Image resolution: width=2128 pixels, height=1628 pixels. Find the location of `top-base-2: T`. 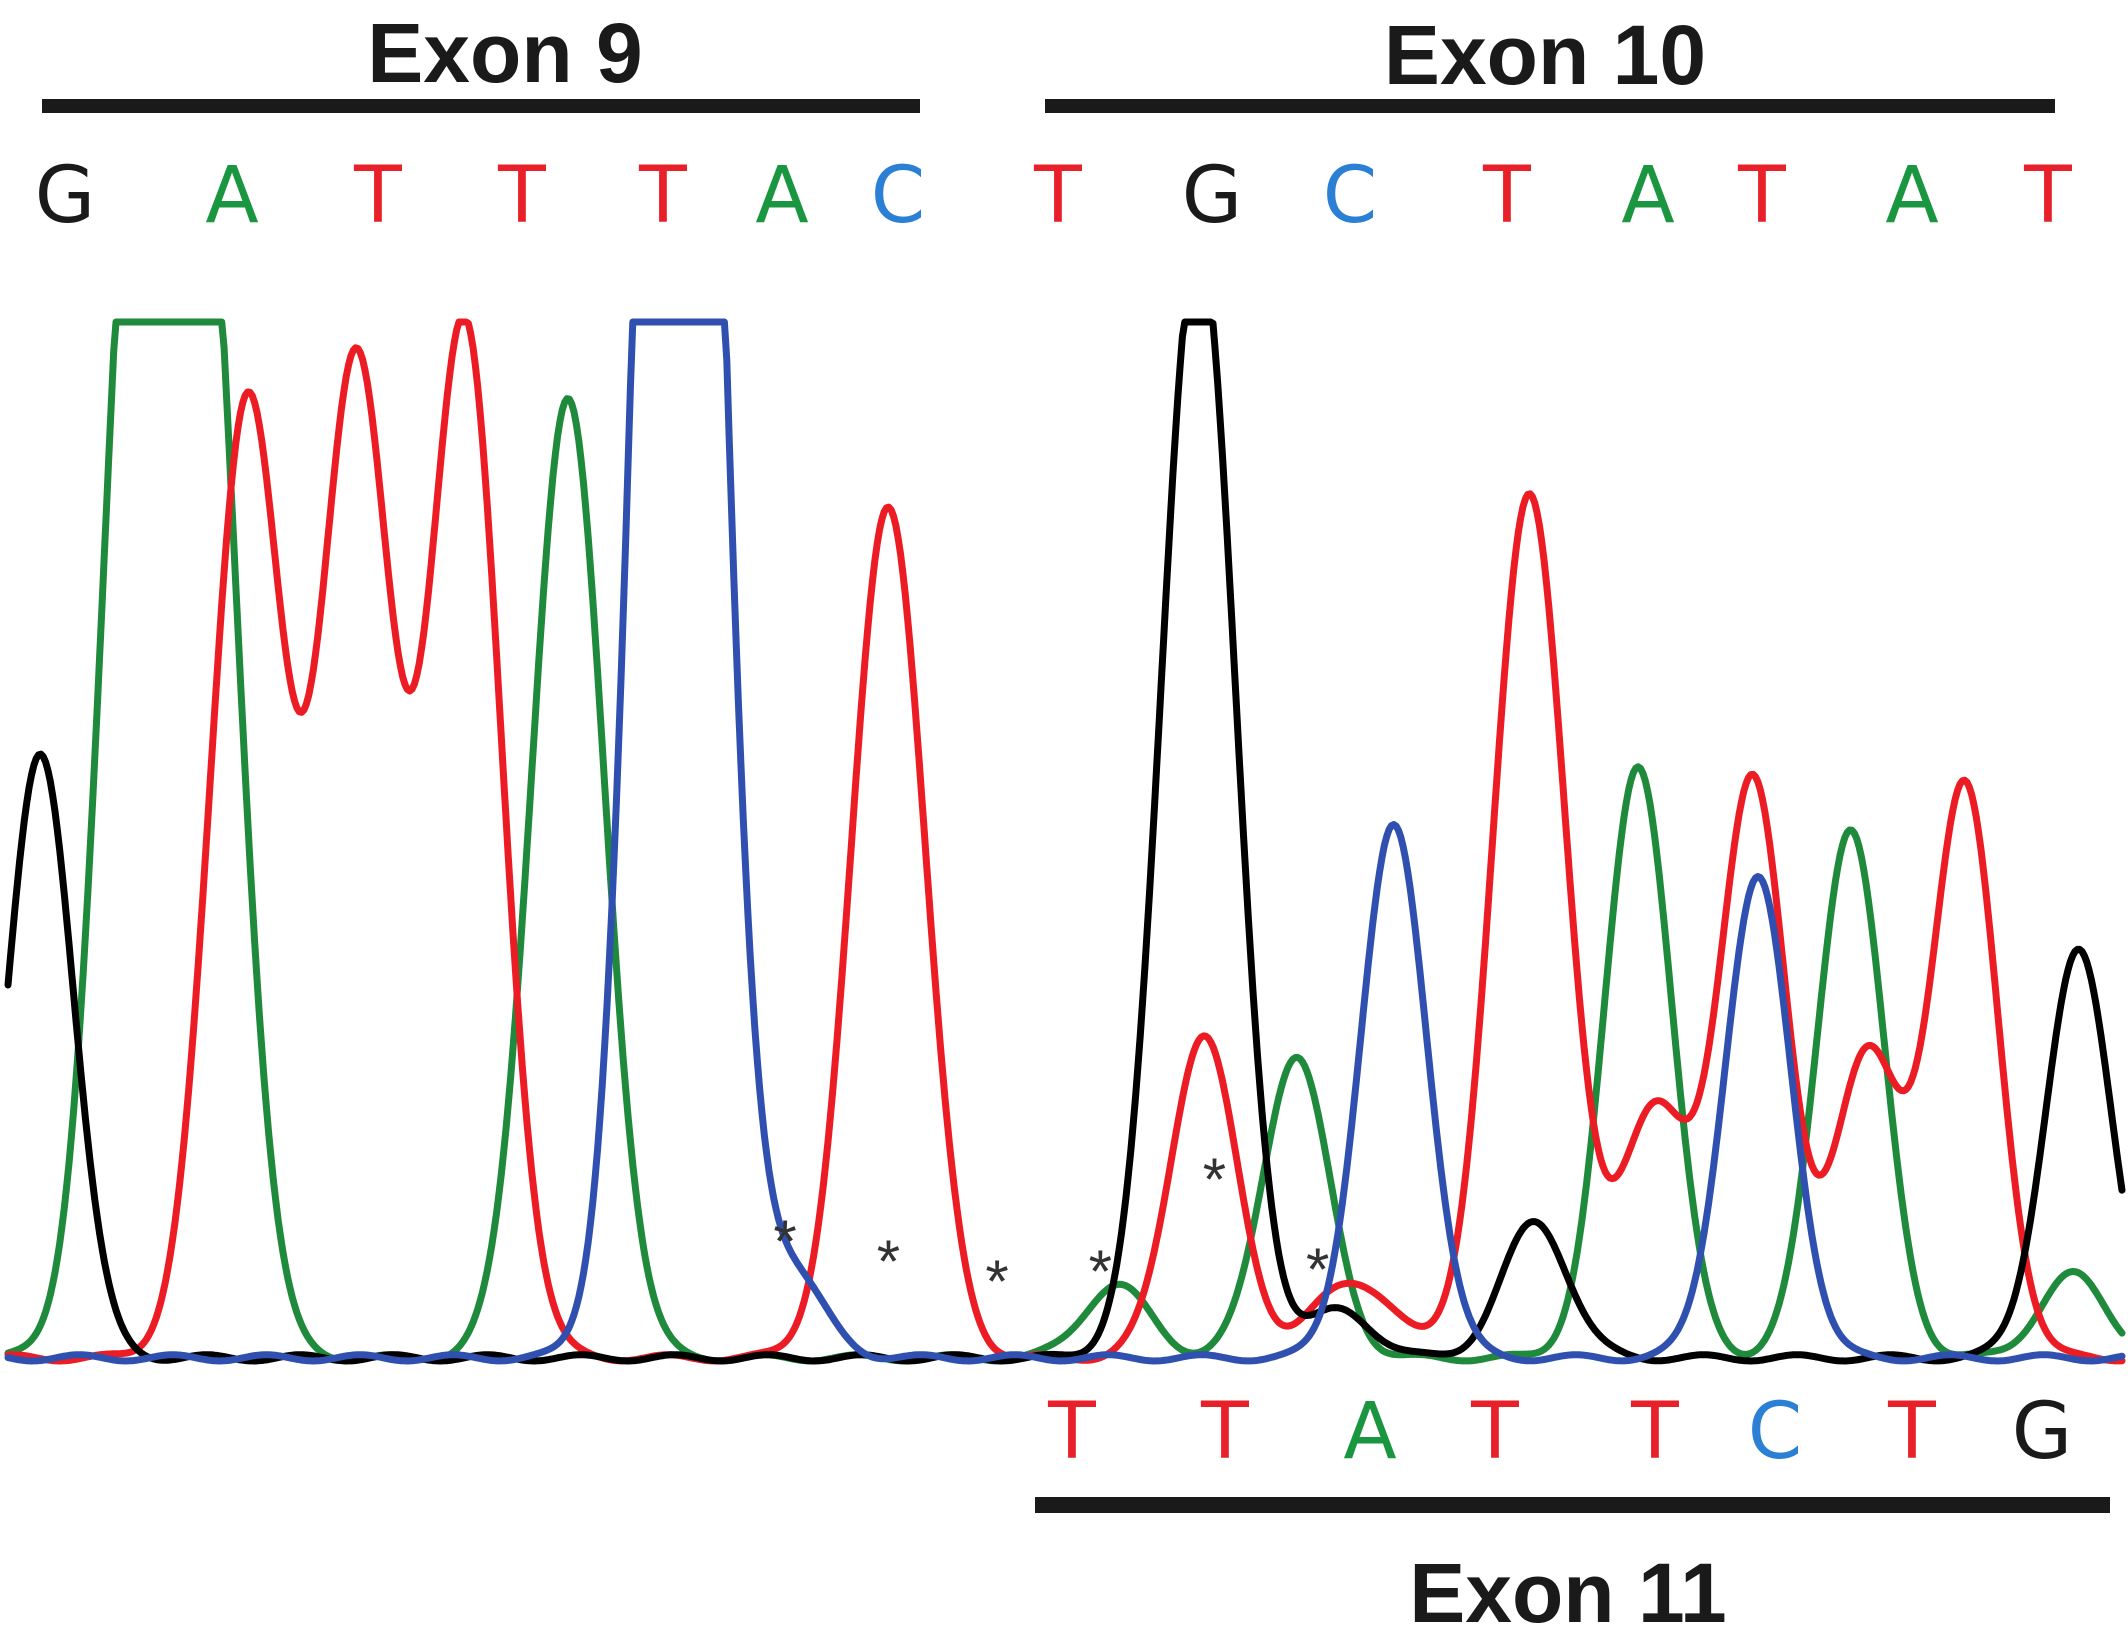

top-base-2: T is located at coordinates (377, 196).